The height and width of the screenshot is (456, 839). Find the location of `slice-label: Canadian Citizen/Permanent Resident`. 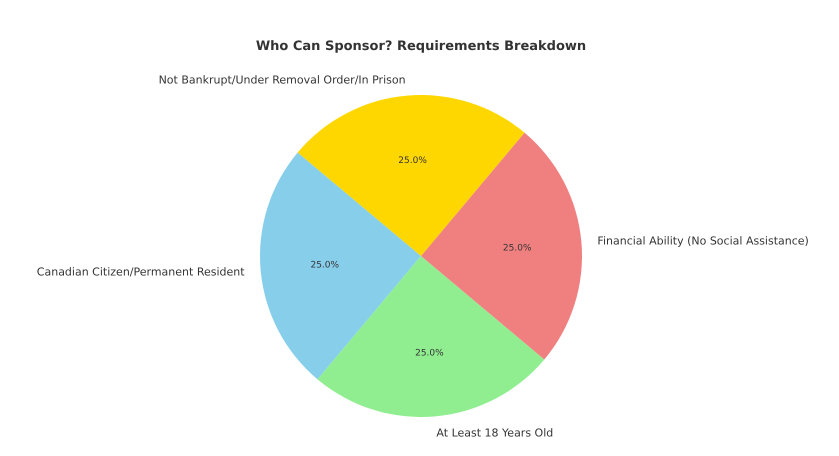

slice-label: Canadian Citizen/Permanent Resident is located at coordinates (141, 271).